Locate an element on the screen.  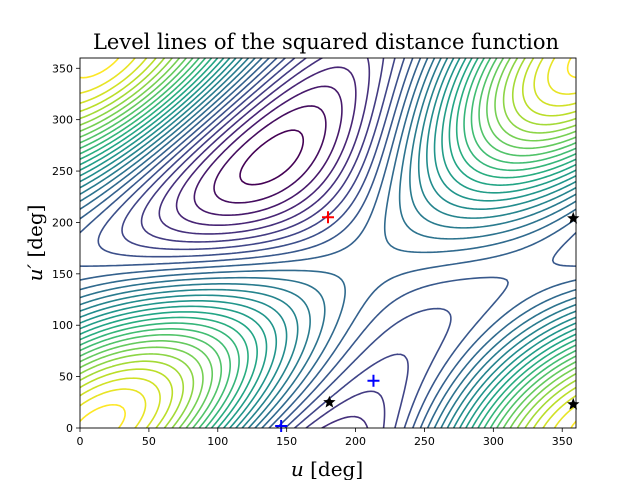
y-tick-label: 0 is located at coordinates (69, 428).